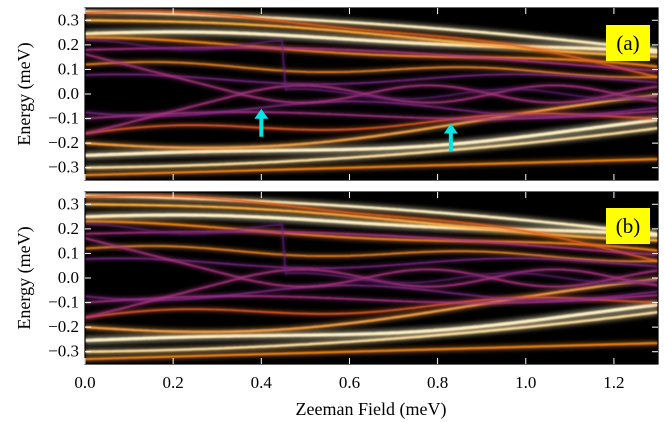 This screenshot has height=422, width=664. I want to click on x-tick-label: 0.6, so click(349, 382).